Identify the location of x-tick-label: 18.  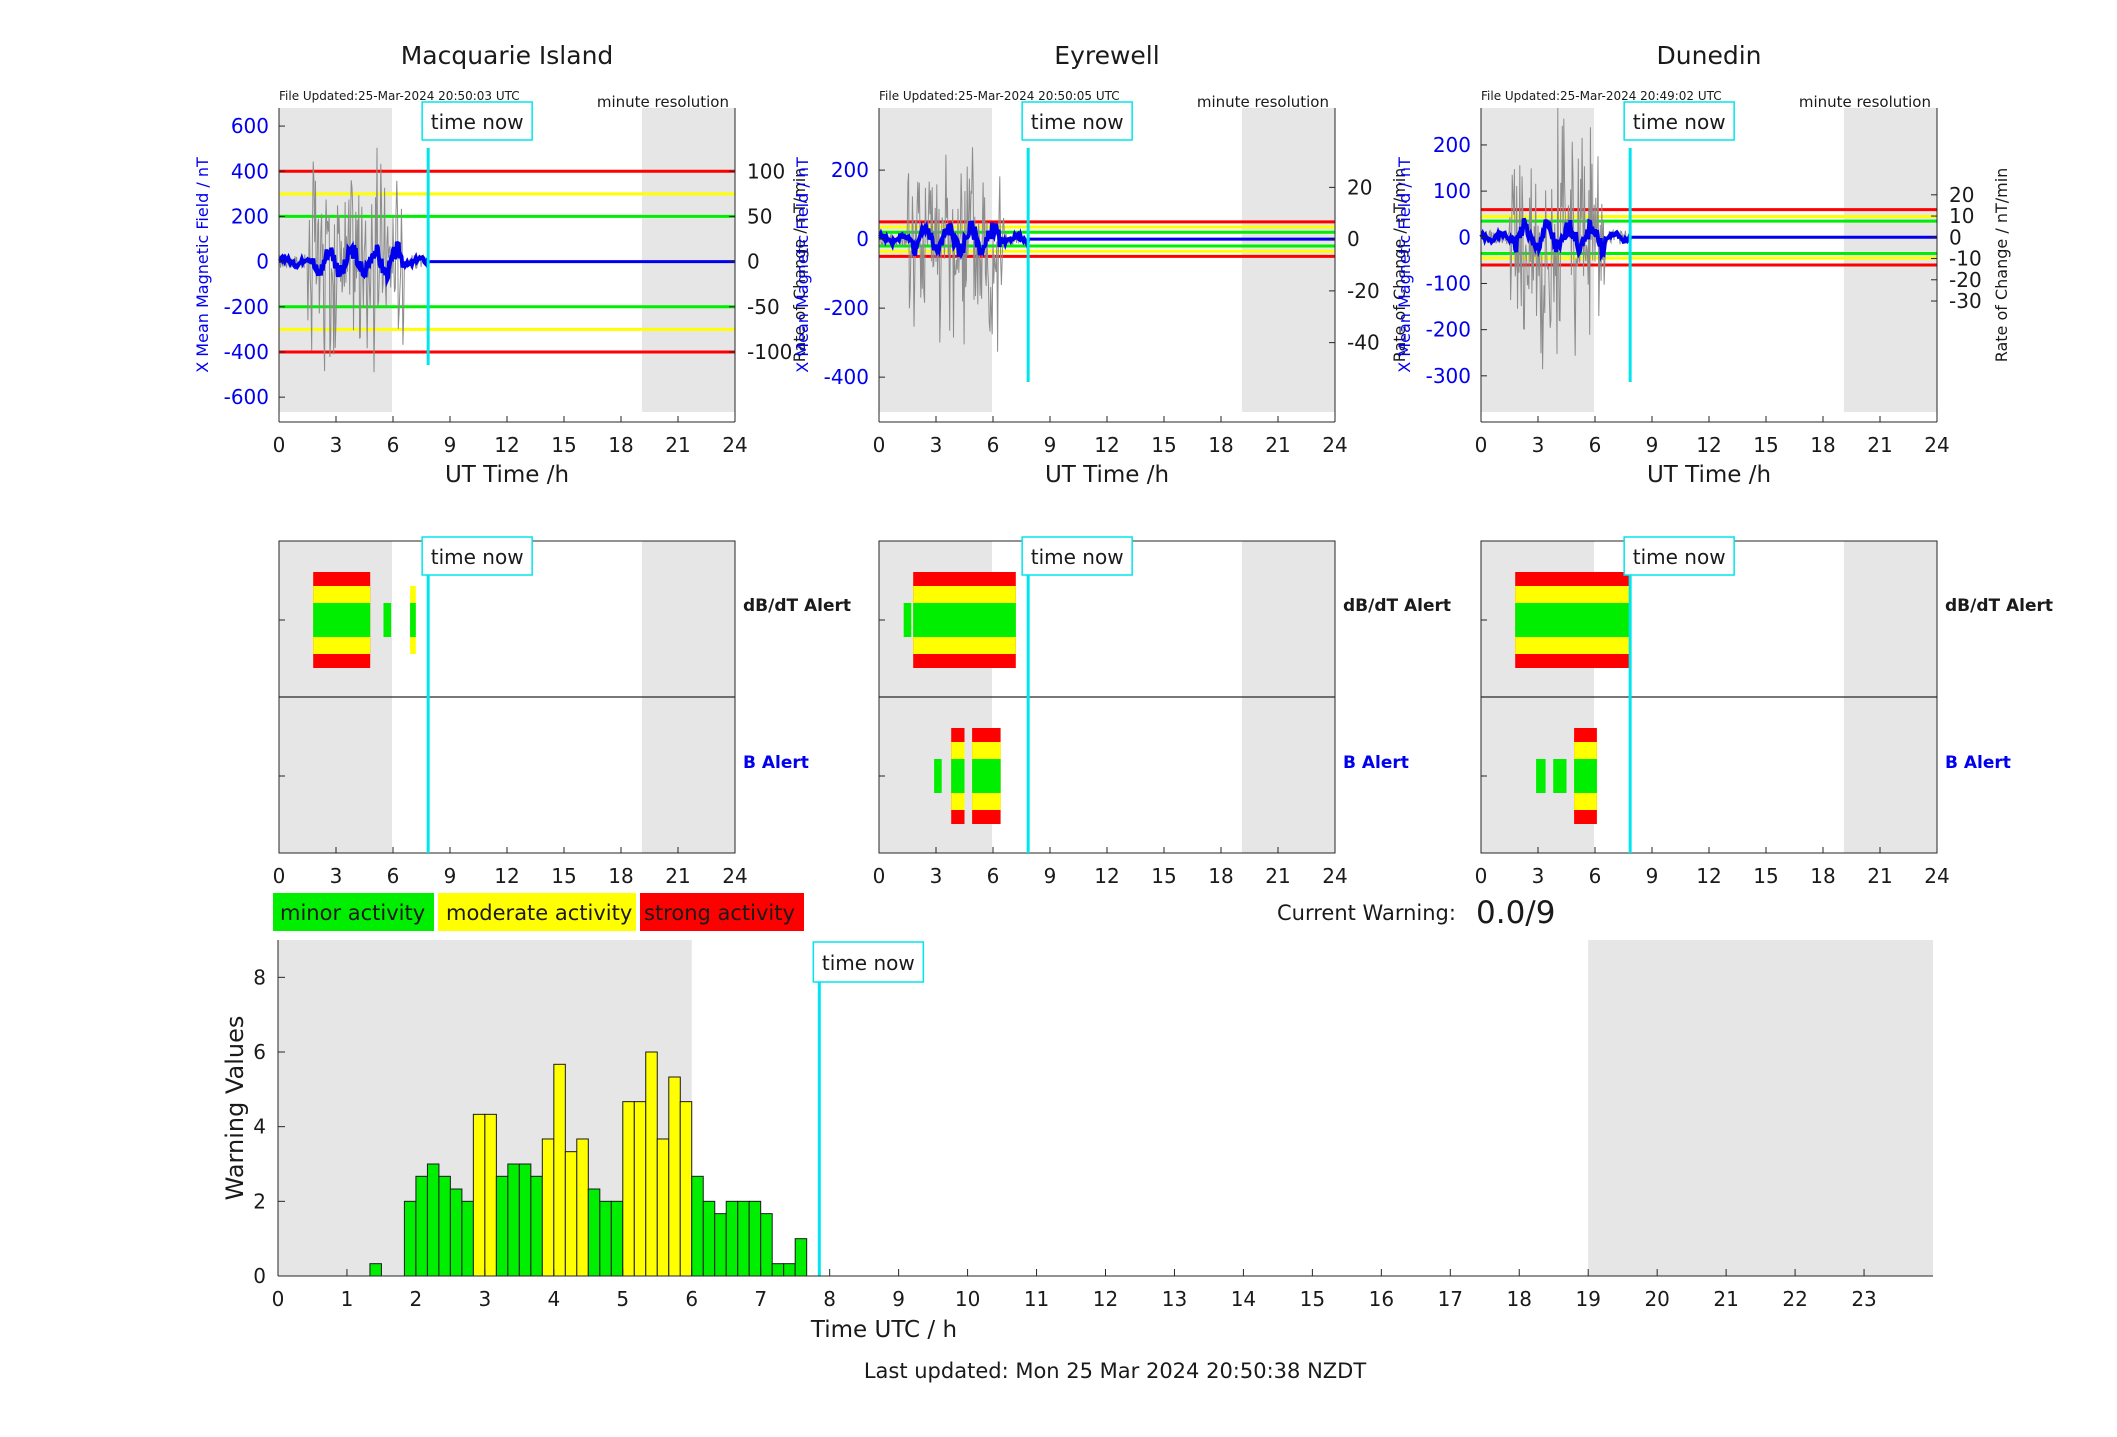
(1822, 445).